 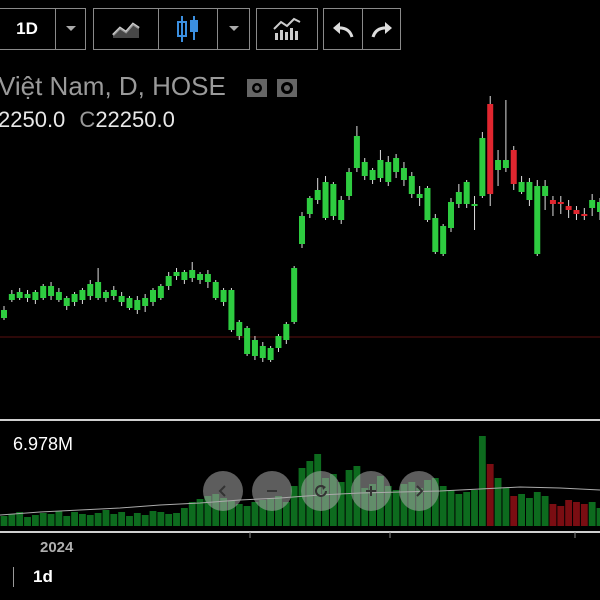 I want to click on timeframe-button: 1D, so click(x=27, y=29).